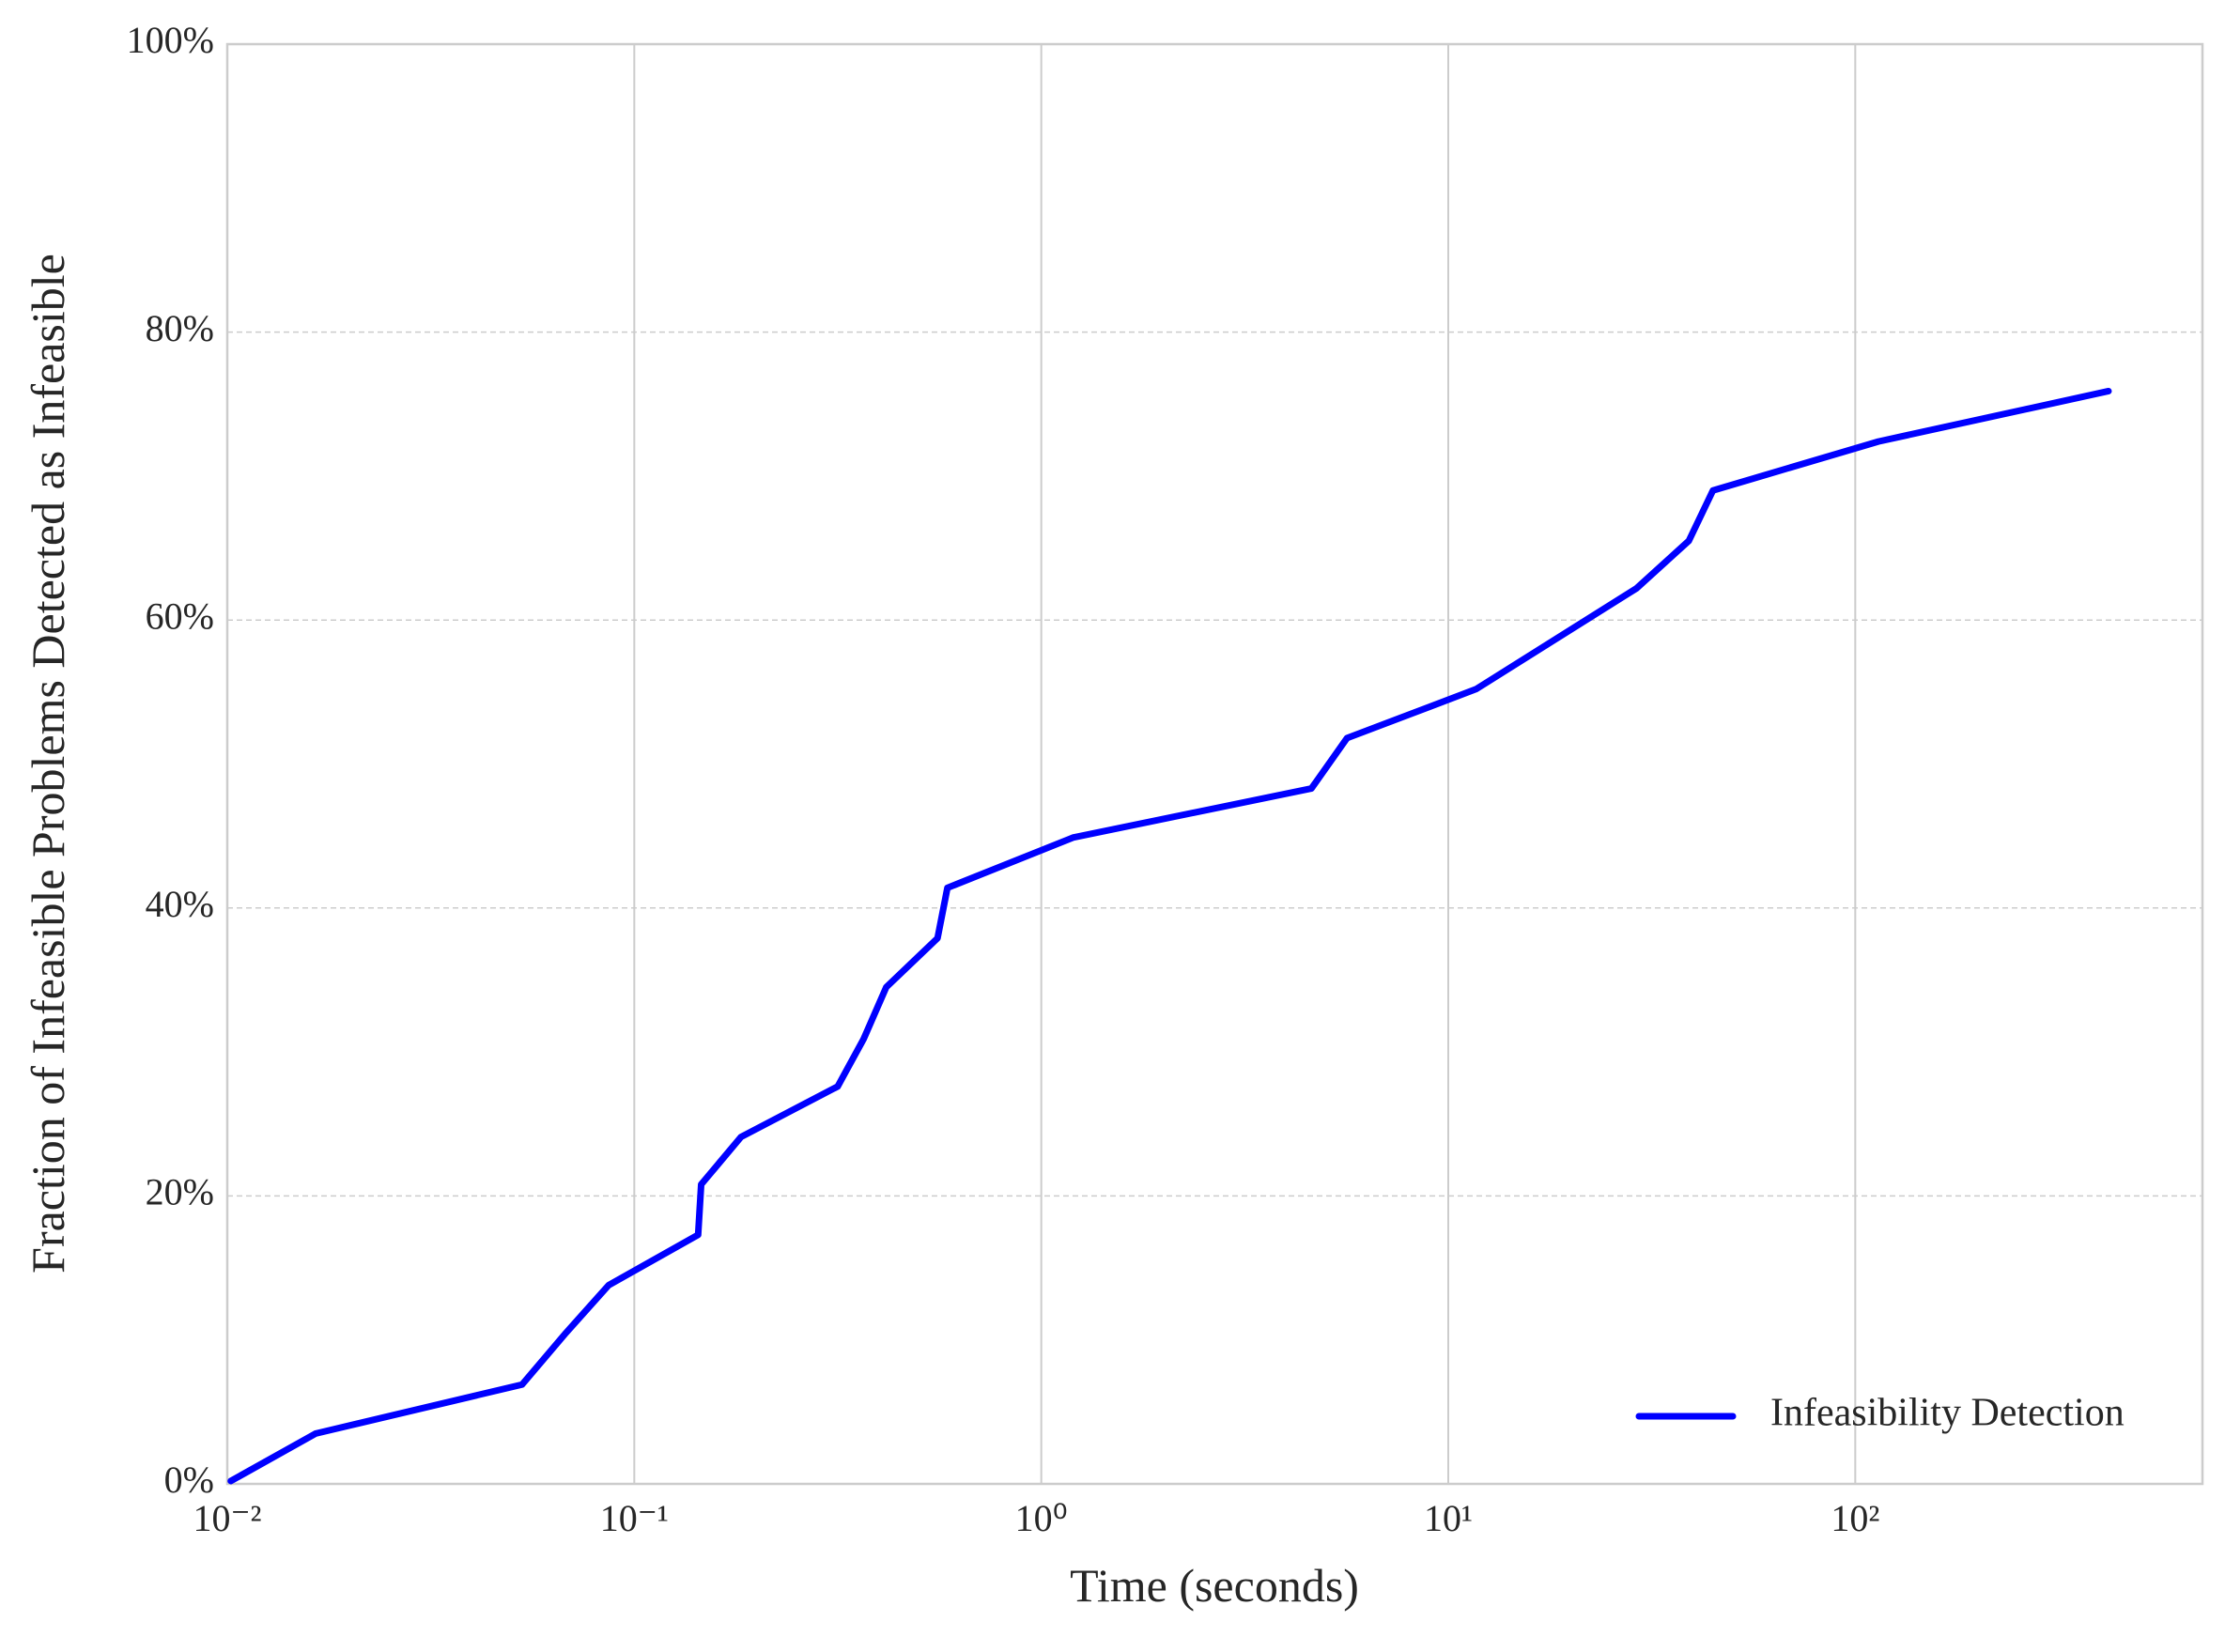 Image resolution: width=2225 pixels, height=1652 pixels. Describe the element at coordinates (1948, 1413) in the screenshot. I see `legend-label: Infeasibility Detection` at that location.